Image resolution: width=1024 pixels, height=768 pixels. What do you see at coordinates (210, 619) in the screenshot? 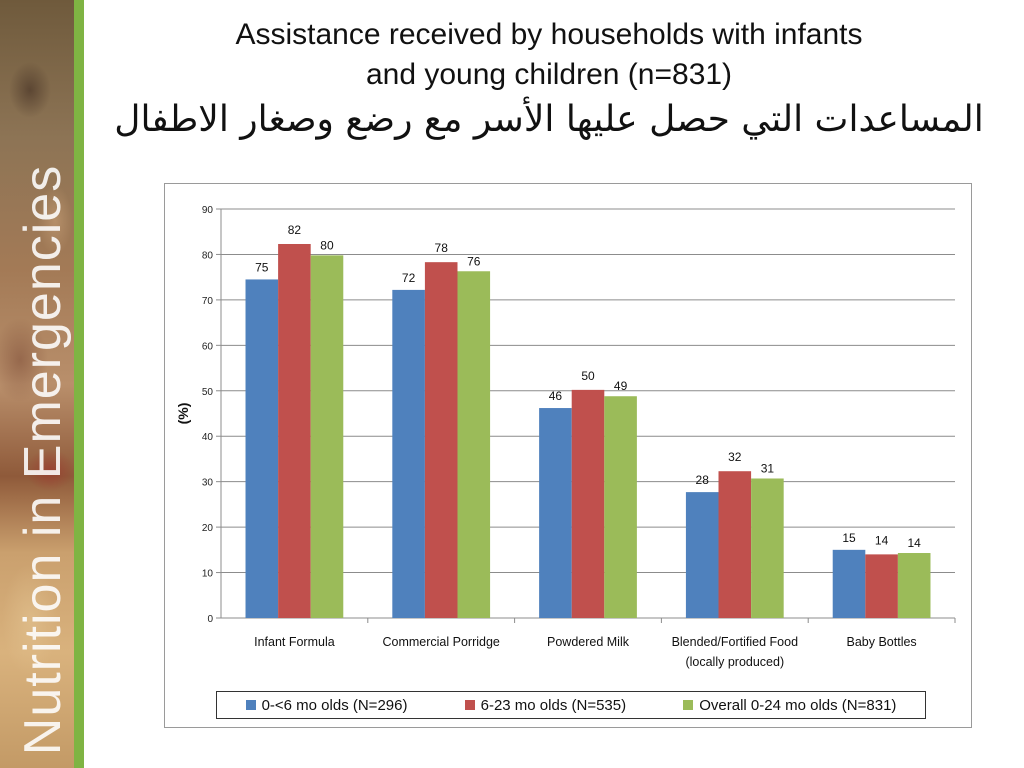
I see `y-tick-label: 0` at bounding box center [210, 619].